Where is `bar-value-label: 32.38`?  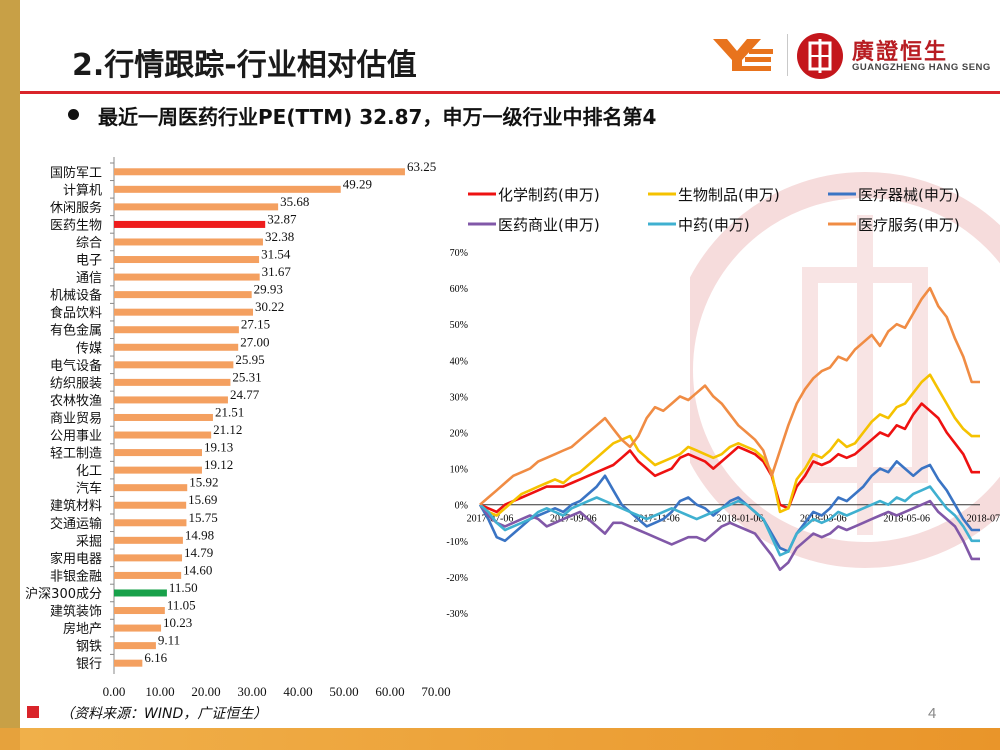
bar-value-label: 32.38 is located at coordinates (279, 236).